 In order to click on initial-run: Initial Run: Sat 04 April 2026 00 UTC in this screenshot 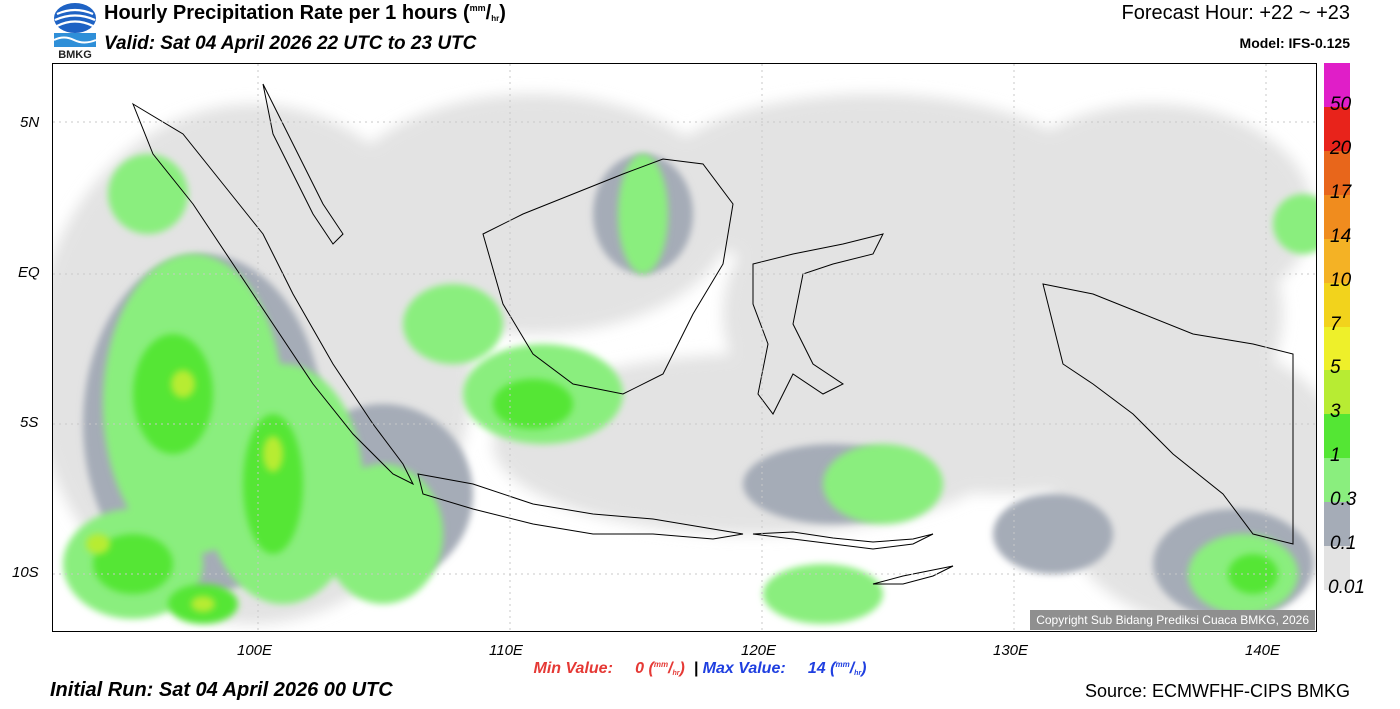, I will do `click(221, 690)`.